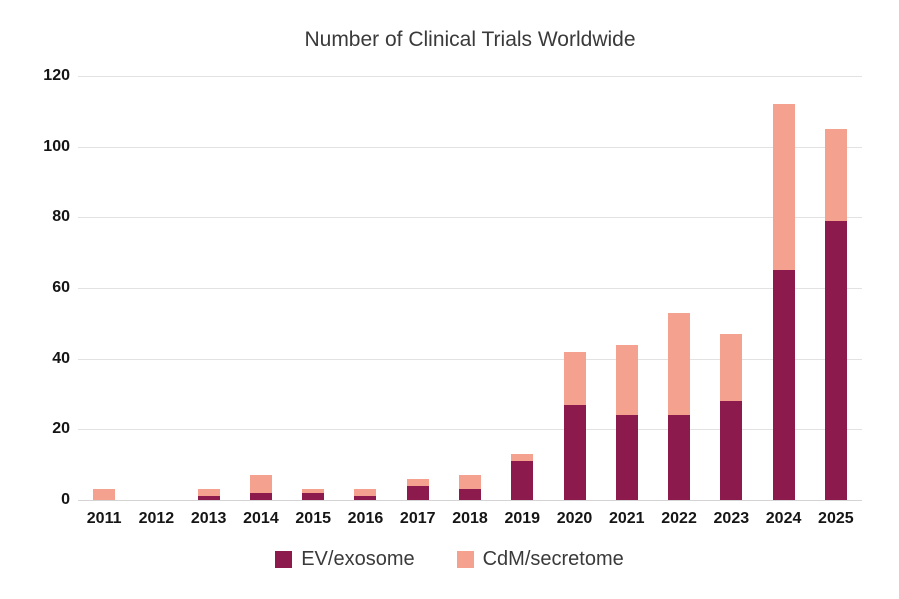 Image resolution: width=899 pixels, height=599 pixels. Describe the element at coordinates (835, 175) in the screenshot. I see `bar-segment-2025-cdm` at that location.